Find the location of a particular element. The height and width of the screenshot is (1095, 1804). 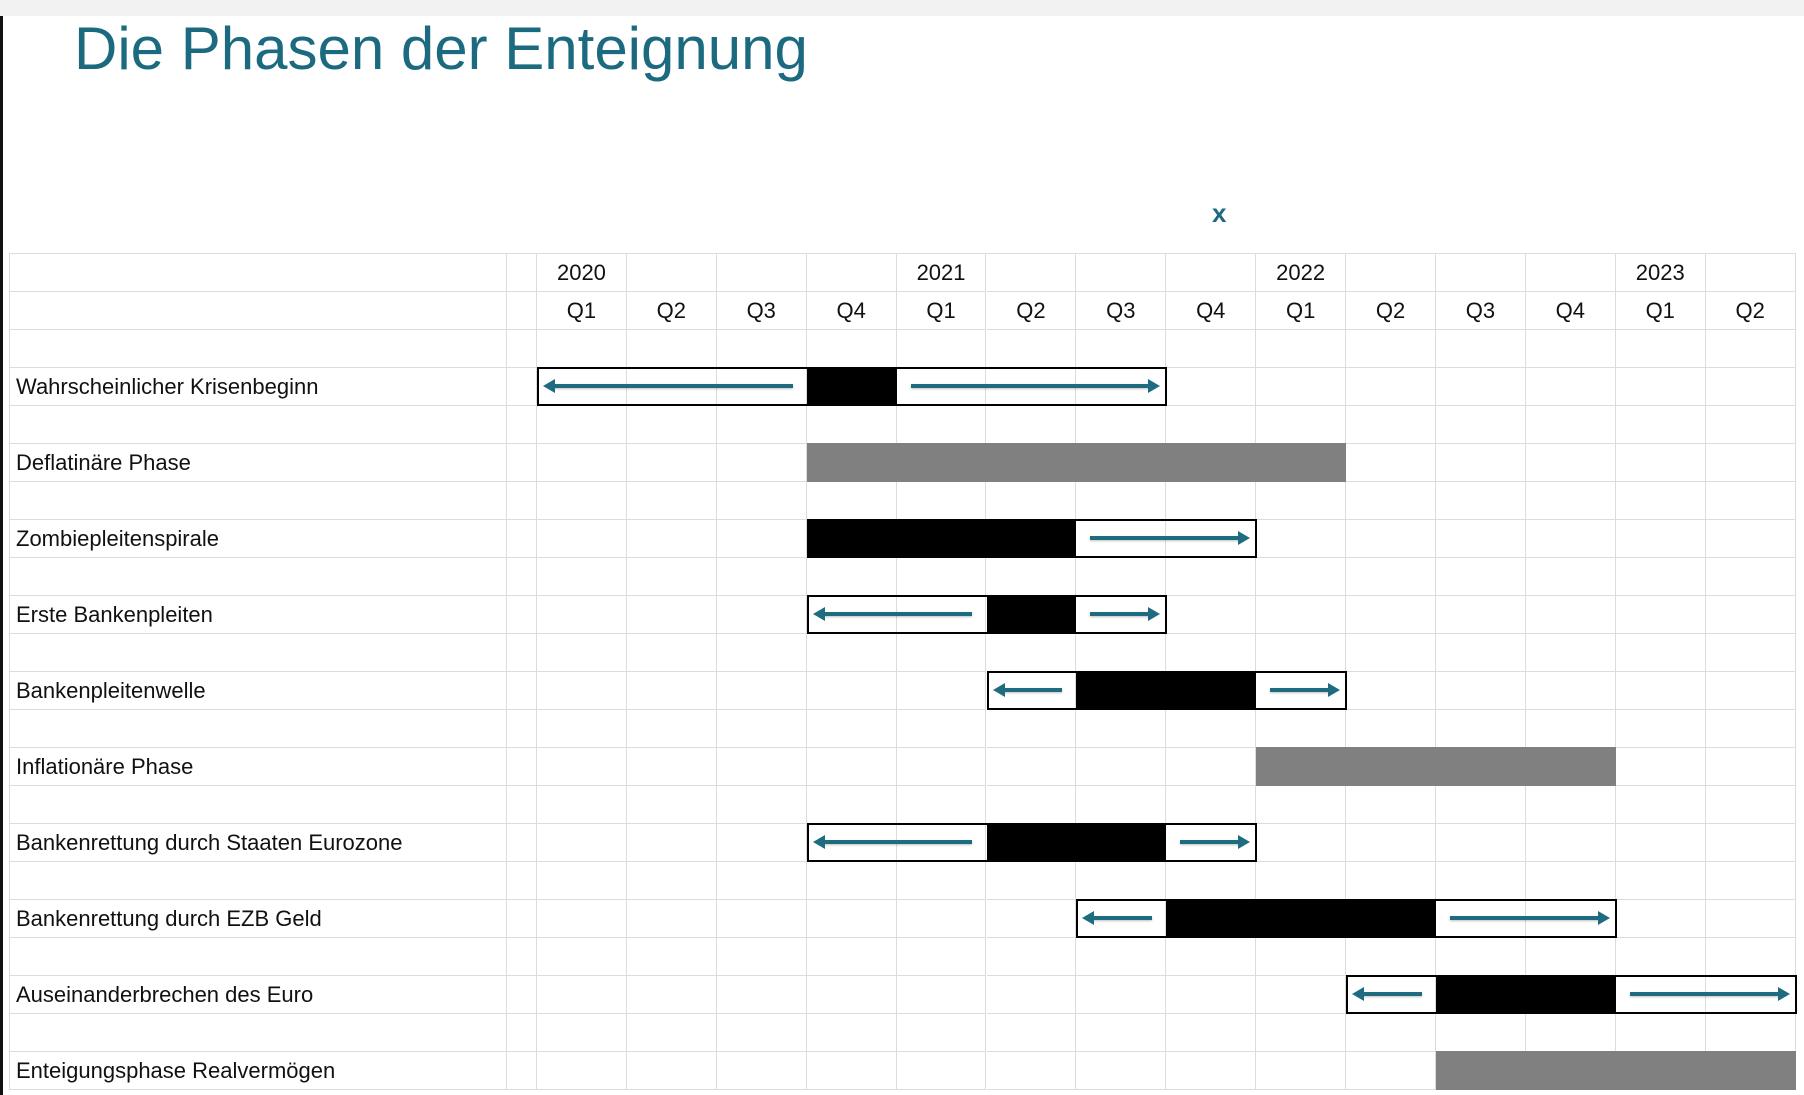

phase-bar-gray is located at coordinates (1436, 766).